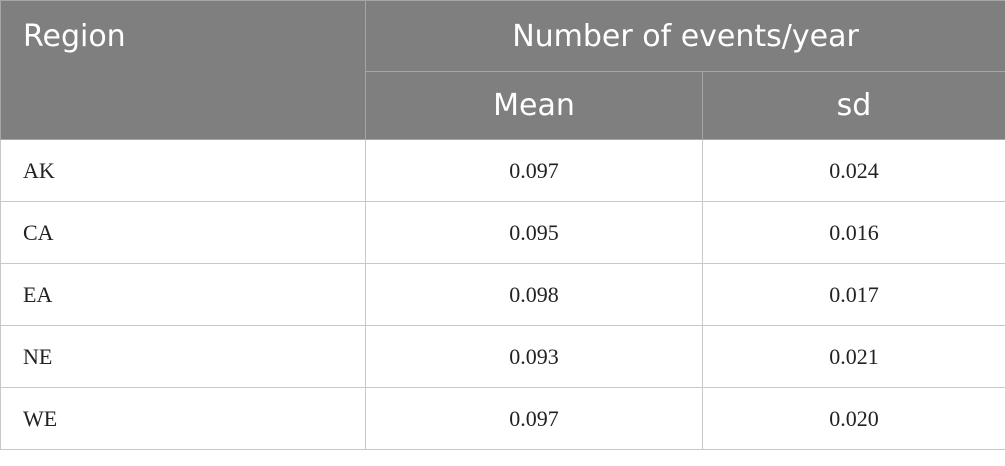 The width and height of the screenshot is (1005, 466). Describe the element at coordinates (853, 170) in the screenshot. I see `value-cell: 0.024` at that location.